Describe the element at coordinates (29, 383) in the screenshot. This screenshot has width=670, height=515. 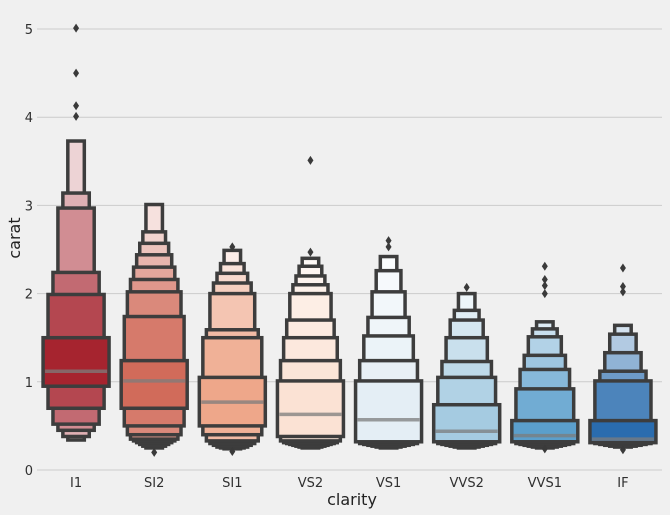
I see `y-tick-label: 1` at that location.